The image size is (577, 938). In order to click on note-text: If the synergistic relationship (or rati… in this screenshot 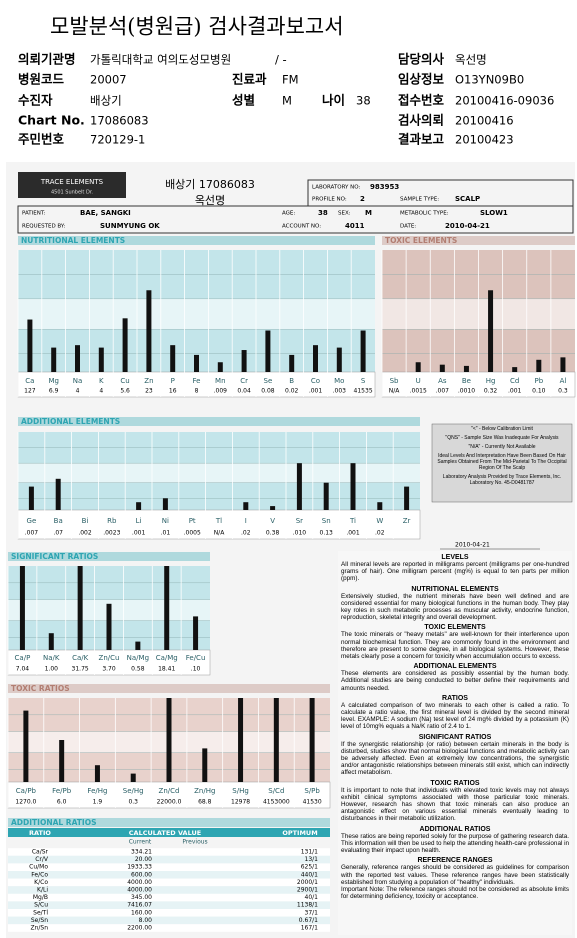, I will do `click(455, 758)`.